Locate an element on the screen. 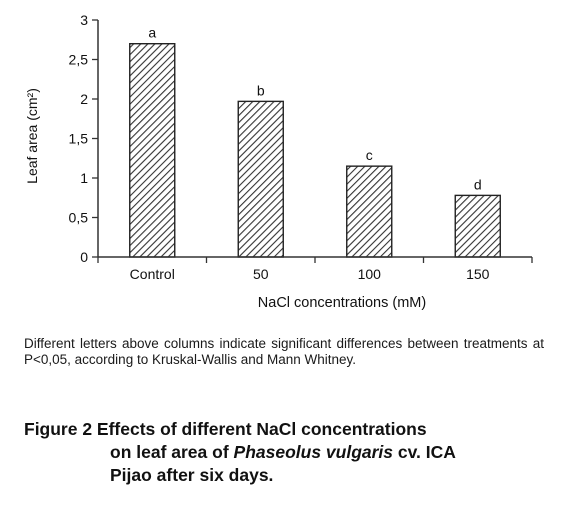  y-tick-label: 0 is located at coordinates (84, 257).